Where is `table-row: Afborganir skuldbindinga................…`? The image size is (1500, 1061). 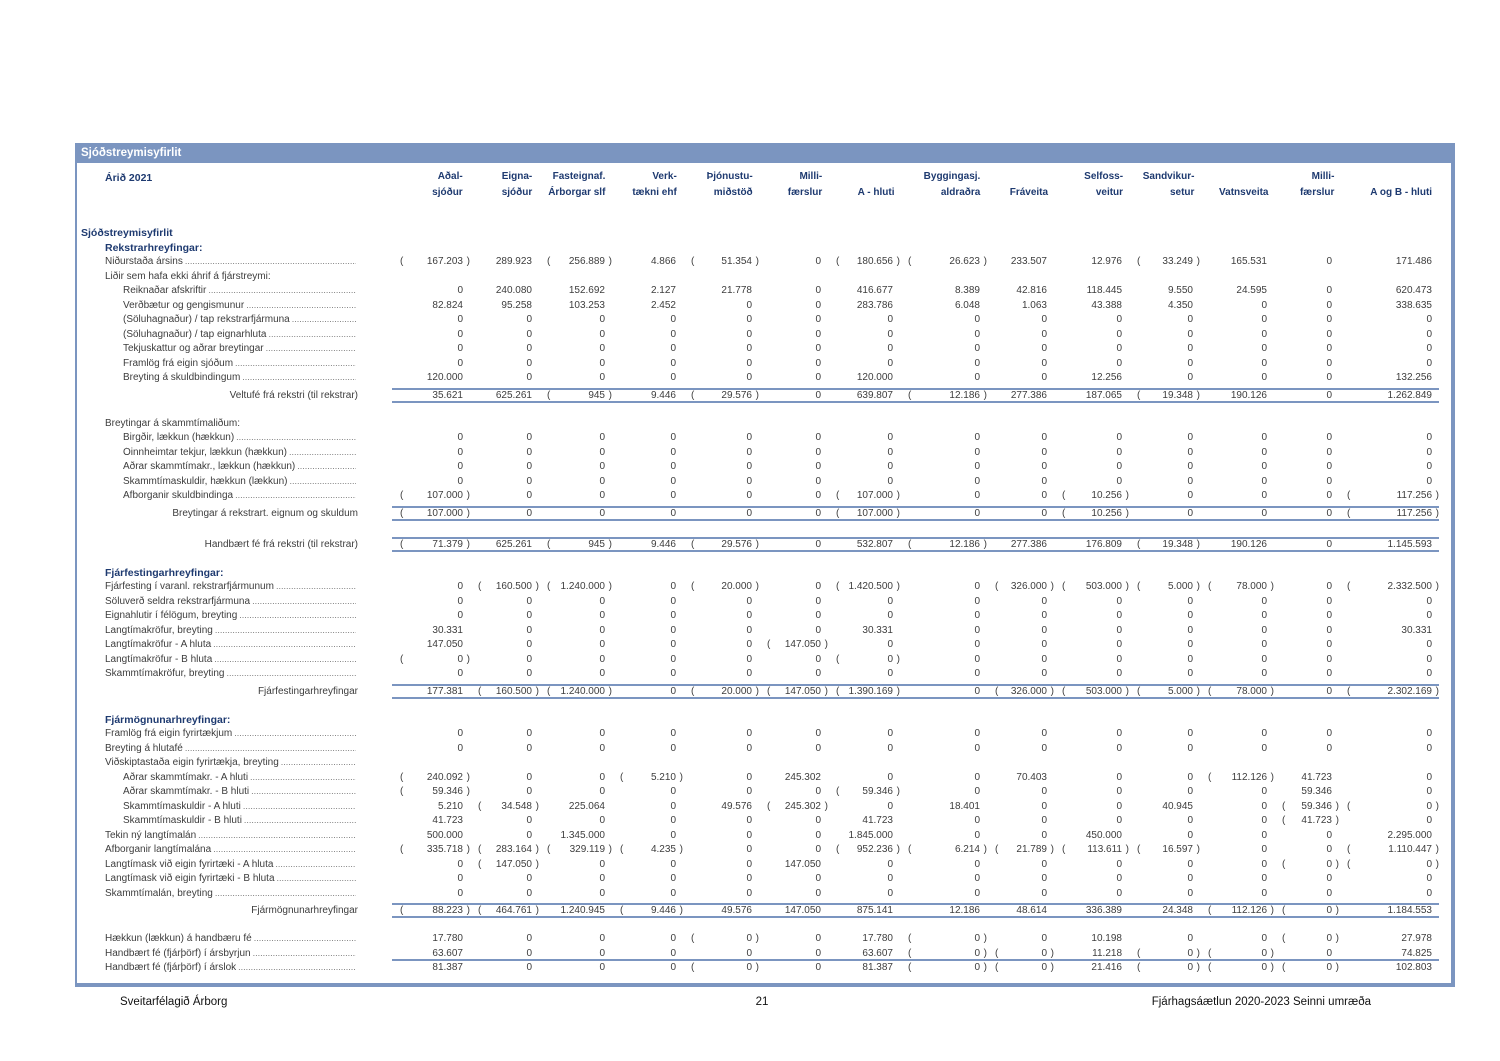
table-row: Afborganir skuldbindinga................… is located at coordinates (758, 497).